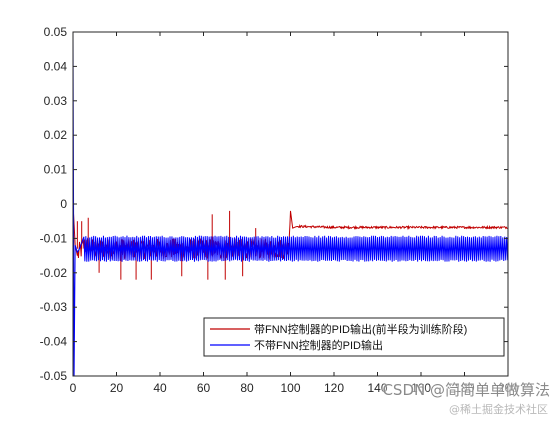  I want to click on y-tick-label: -0.05, so click(54, 376).